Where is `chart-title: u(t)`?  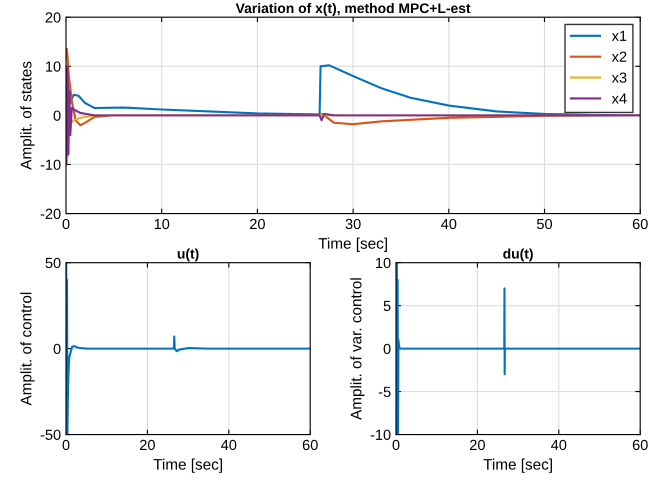 chart-title: u(t) is located at coordinates (188, 255).